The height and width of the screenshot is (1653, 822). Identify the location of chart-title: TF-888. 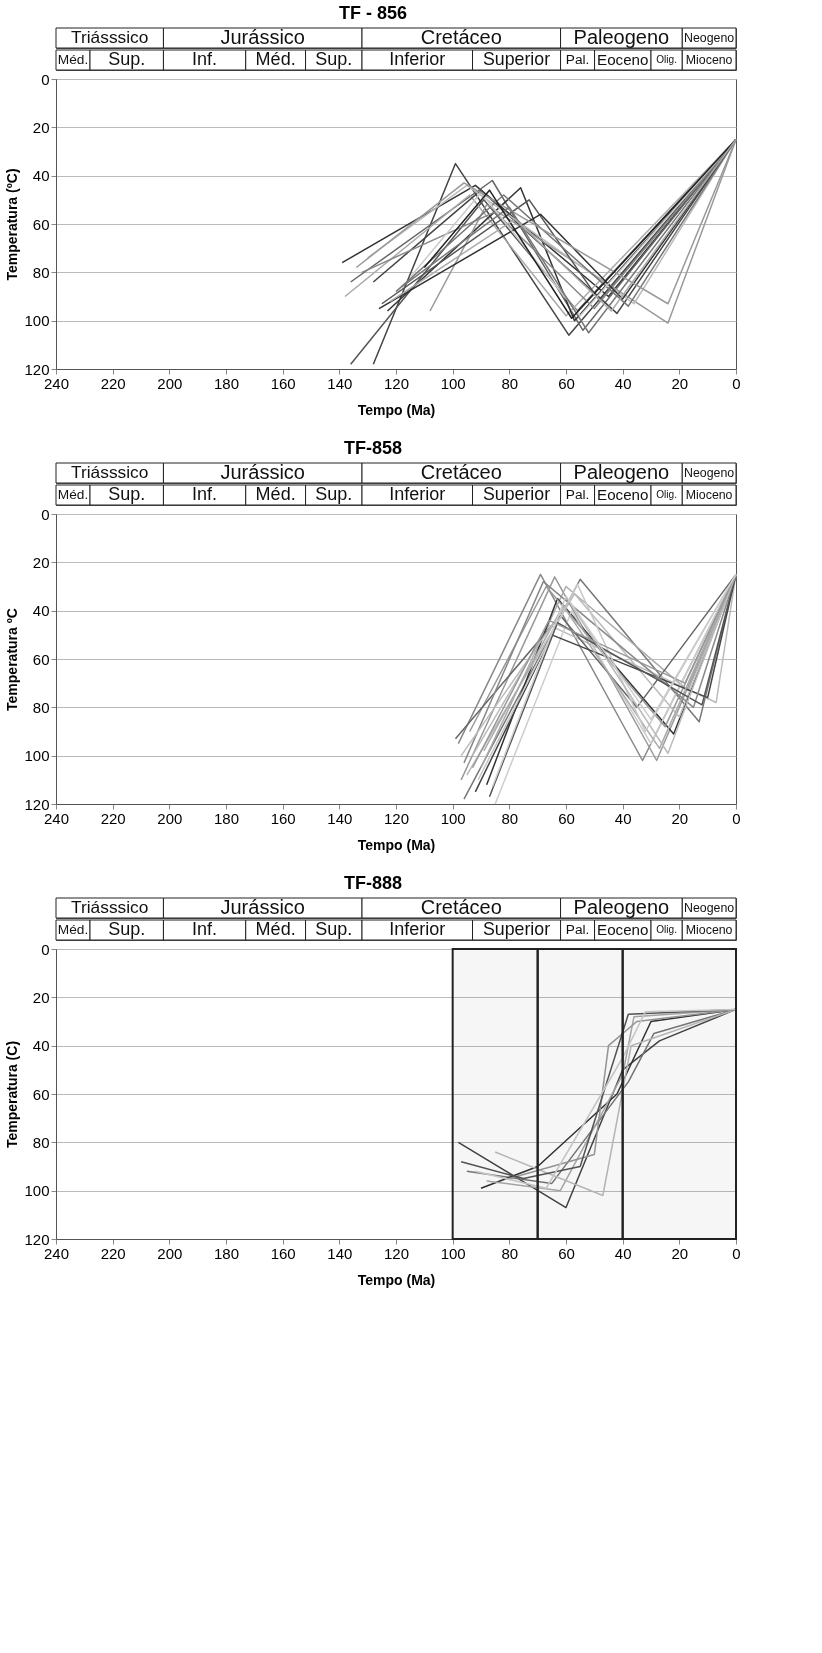
(373, 883).